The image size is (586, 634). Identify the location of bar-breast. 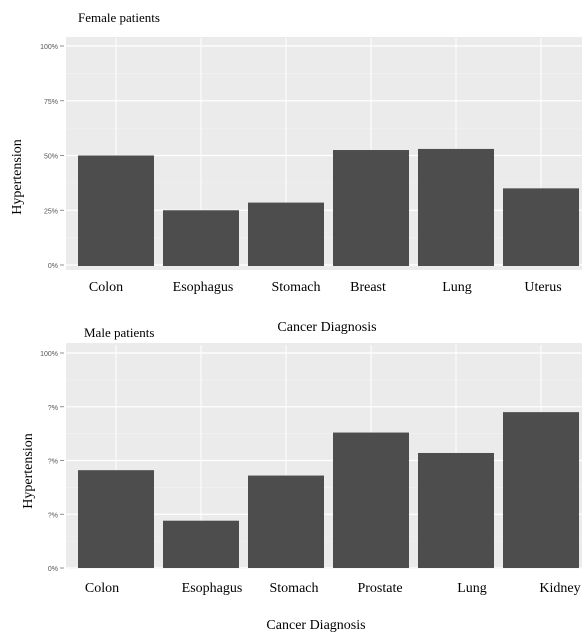
(371, 208).